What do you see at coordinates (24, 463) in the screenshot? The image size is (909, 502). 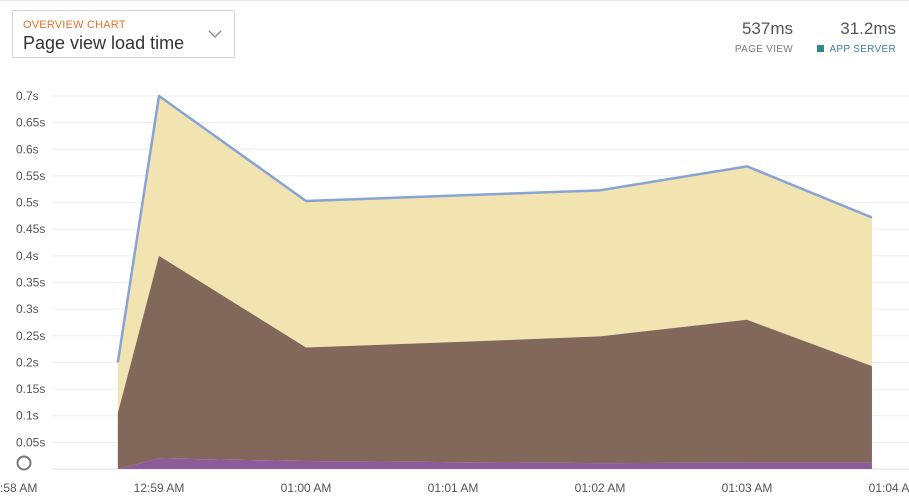 I see `scrubber-handle-icon` at bounding box center [24, 463].